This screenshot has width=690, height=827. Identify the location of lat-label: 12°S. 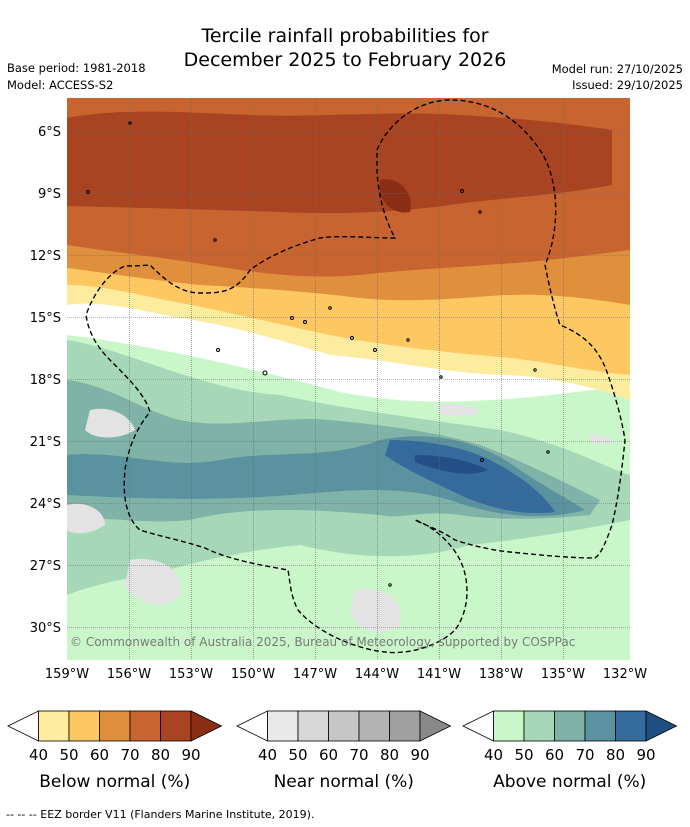
(45, 256).